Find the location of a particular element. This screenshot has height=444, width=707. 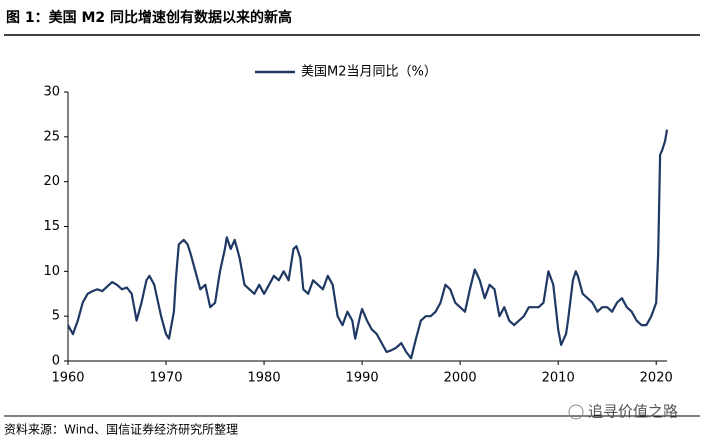

y-tick-label: 15 is located at coordinates (51, 226).